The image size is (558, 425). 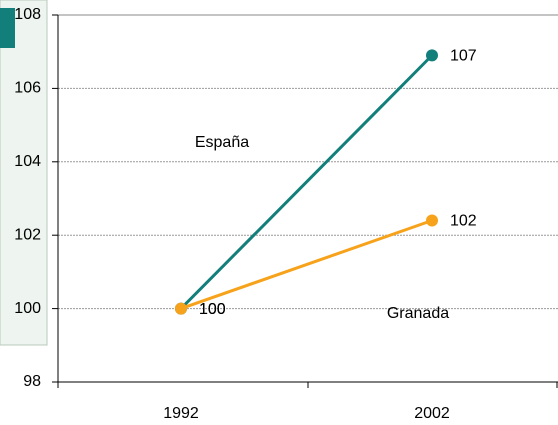 What do you see at coordinates (32, 381) in the screenshot?
I see `y-tick-label: 98` at bounding box center [32, 381].